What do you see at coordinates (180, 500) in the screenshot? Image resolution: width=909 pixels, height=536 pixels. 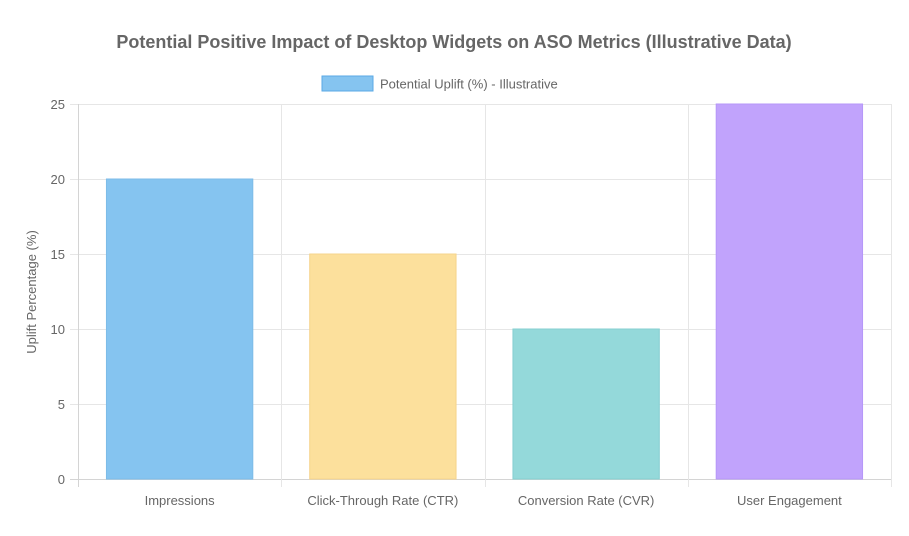 I see `x-tick-label: Impressions` at bounding box center [180, 500].